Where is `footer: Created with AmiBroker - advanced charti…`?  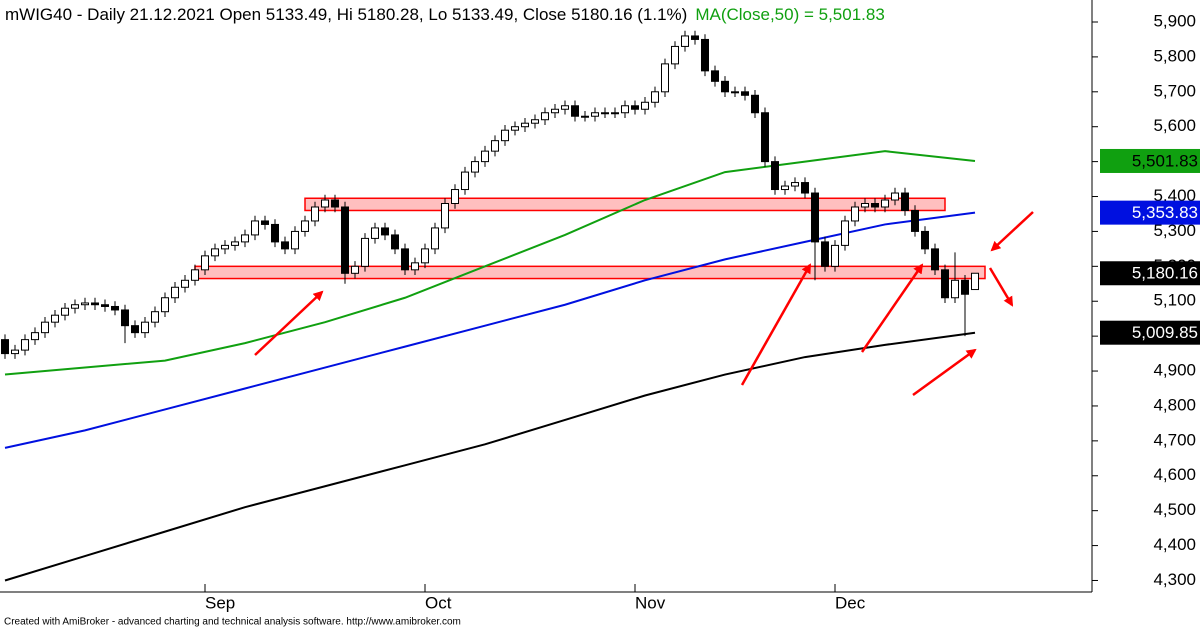 footer: Created with AmiBroker - advanced charti… is located at coordinates (232, 622).